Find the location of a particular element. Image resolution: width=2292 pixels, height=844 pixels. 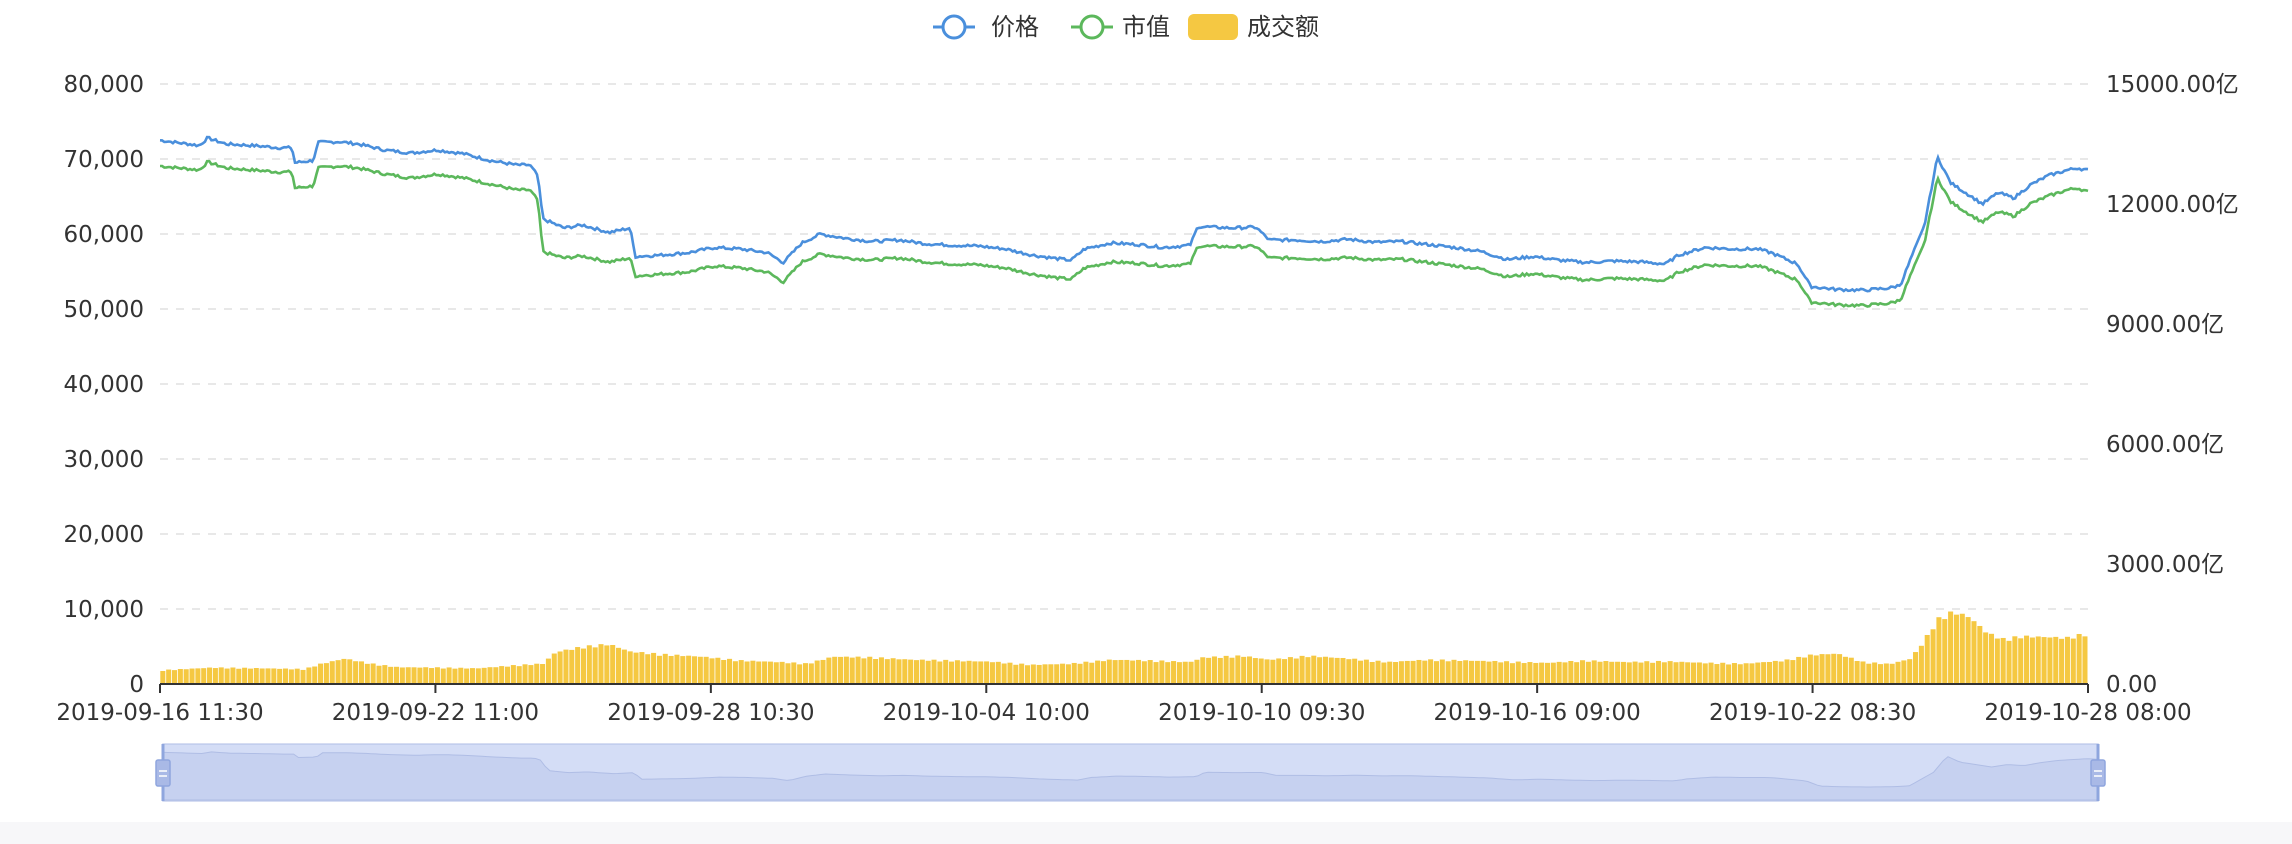

zoom-slider-selection is located at coordinates (1130, 772).